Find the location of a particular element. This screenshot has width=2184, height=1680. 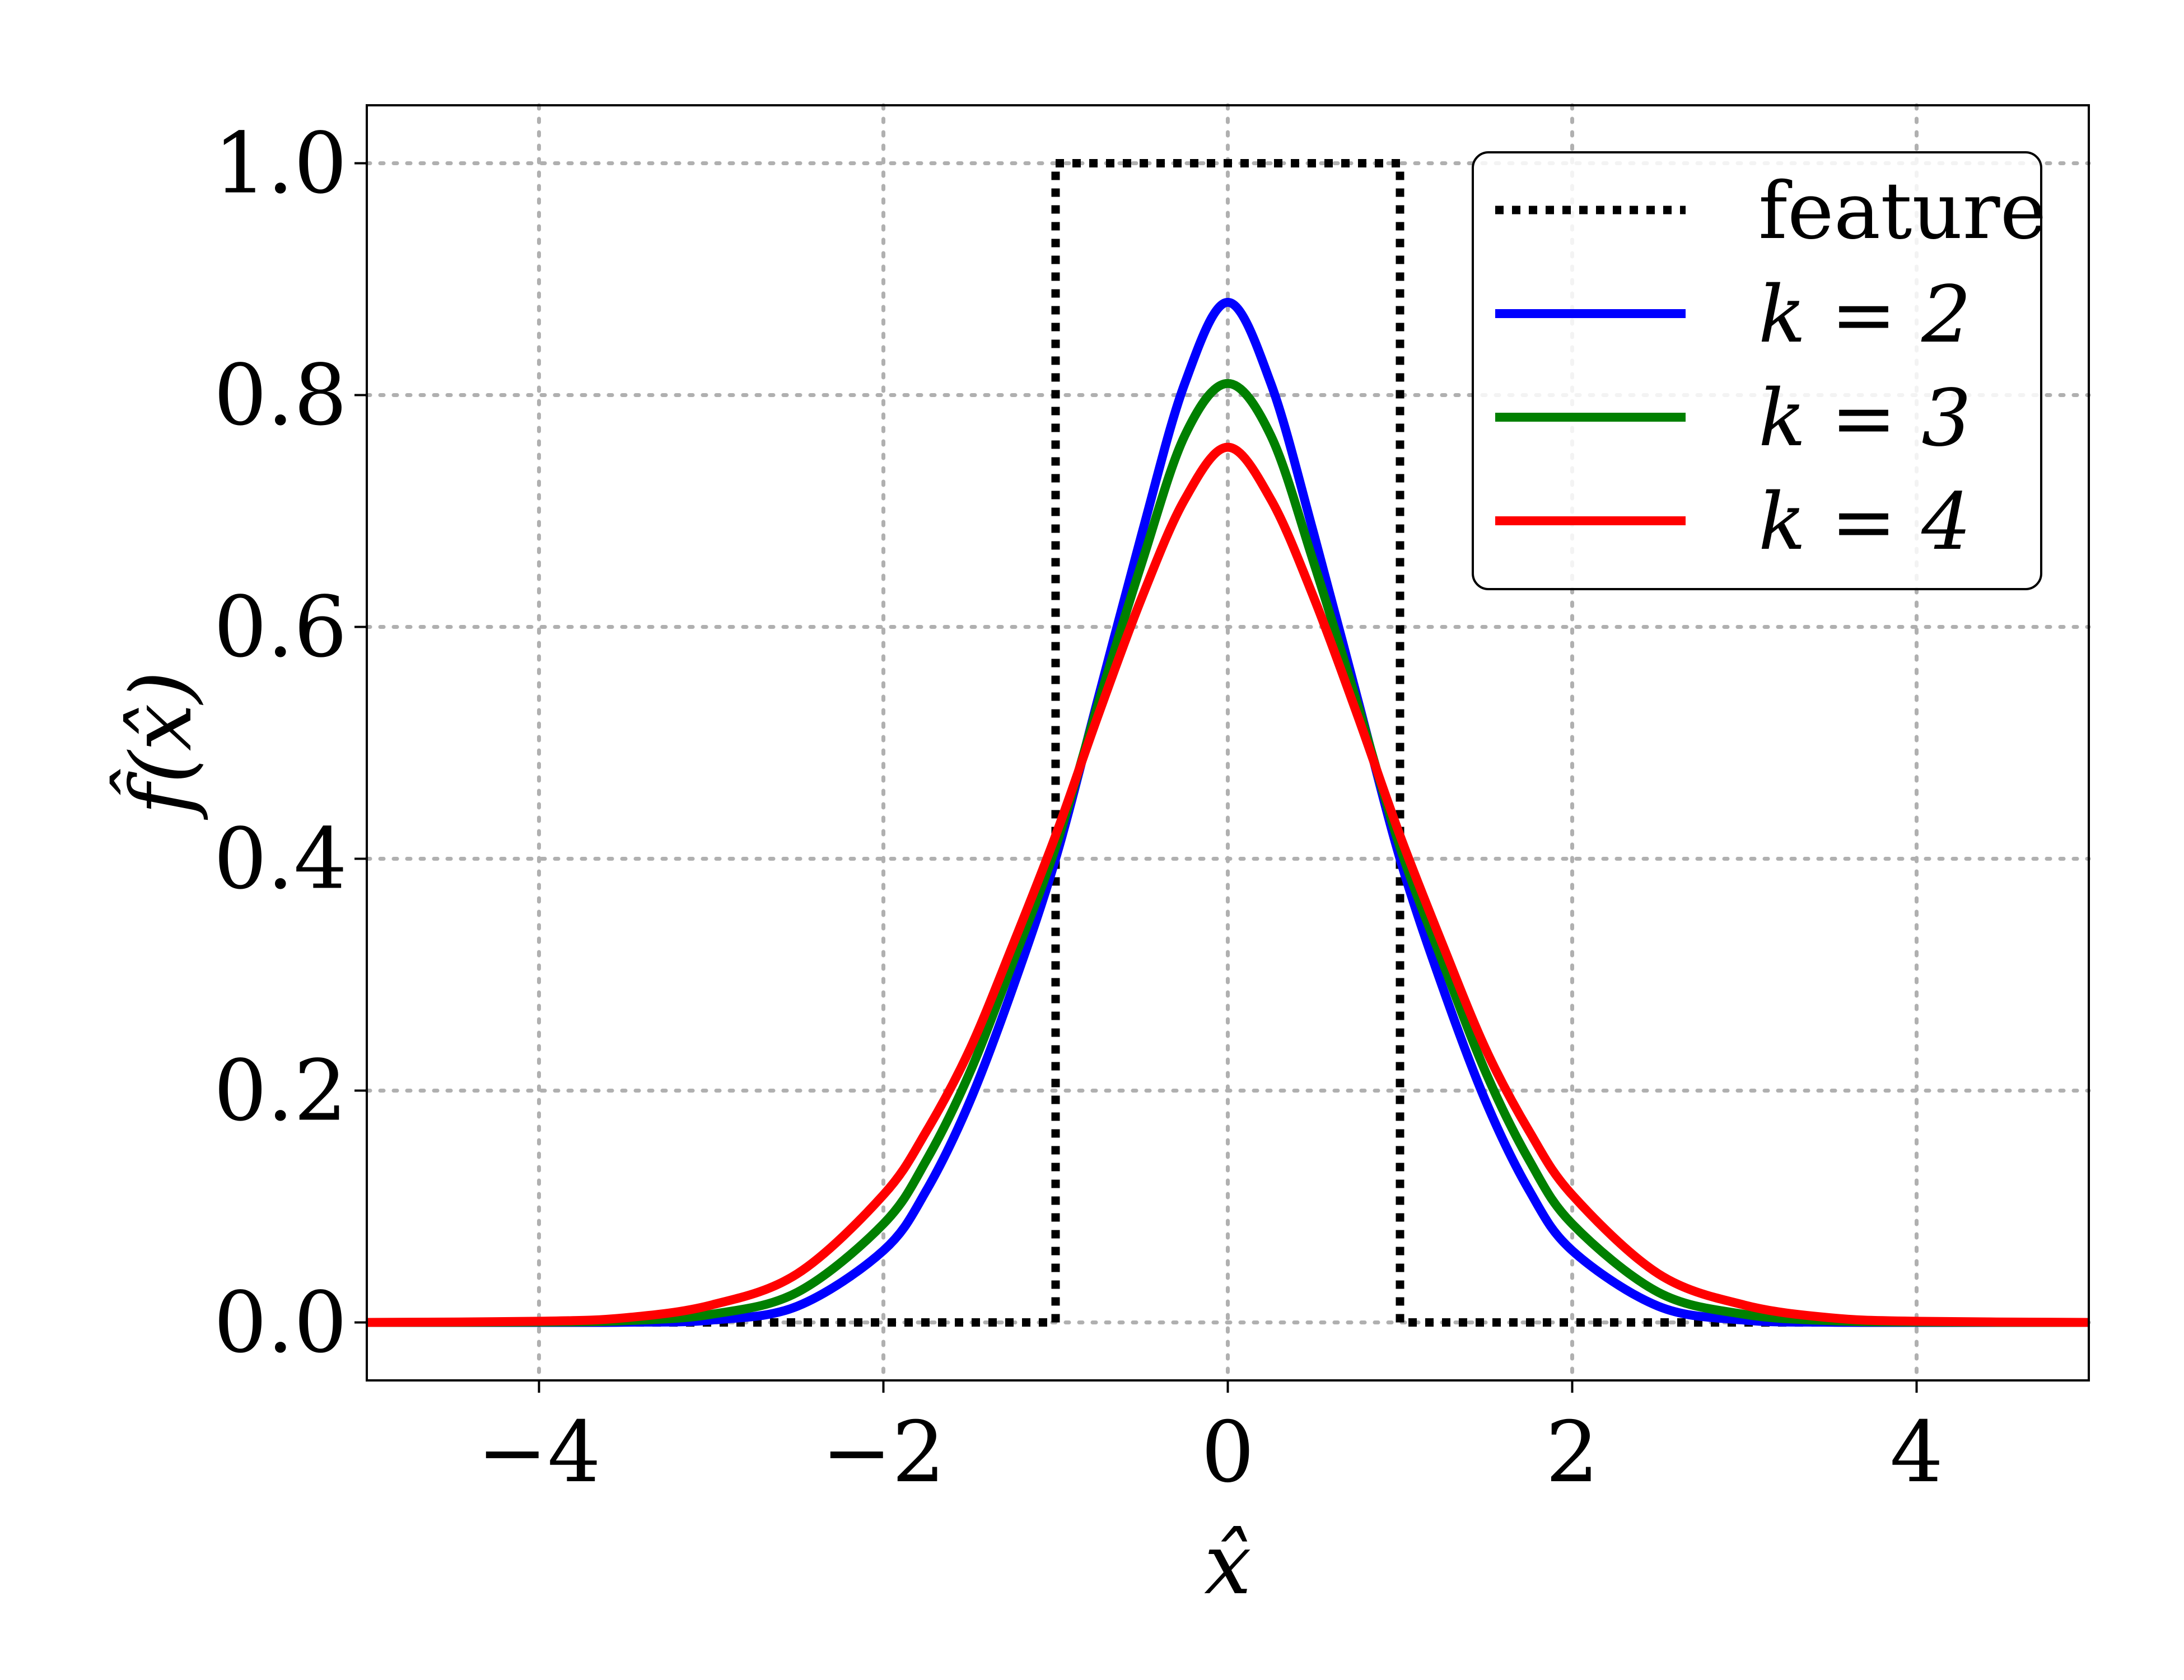

x-axis: −4 −2 0 2 4 is located at coordinates (1210, 1441).